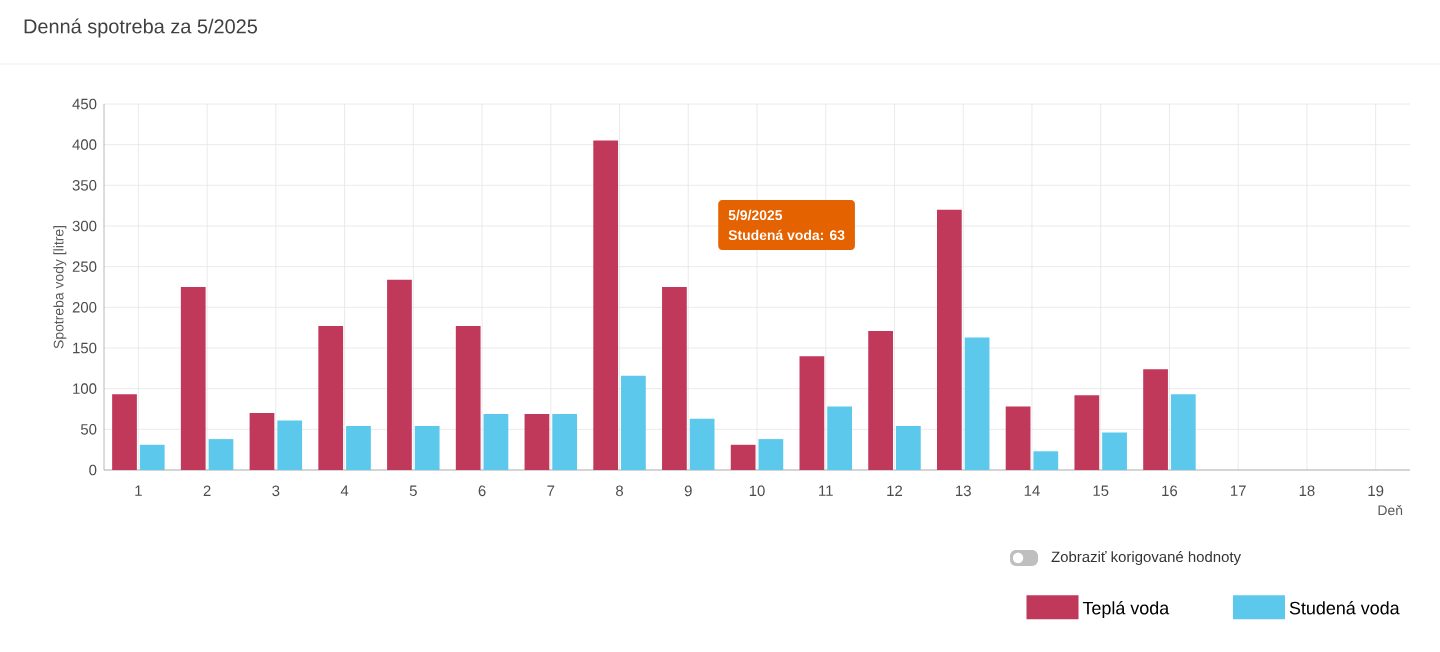 The height and width of the screenshot is (652, 1440). Describe the element at coordinates (1126, 609) in the screenshot. I see `legend-label: Teplá voda` at that location.